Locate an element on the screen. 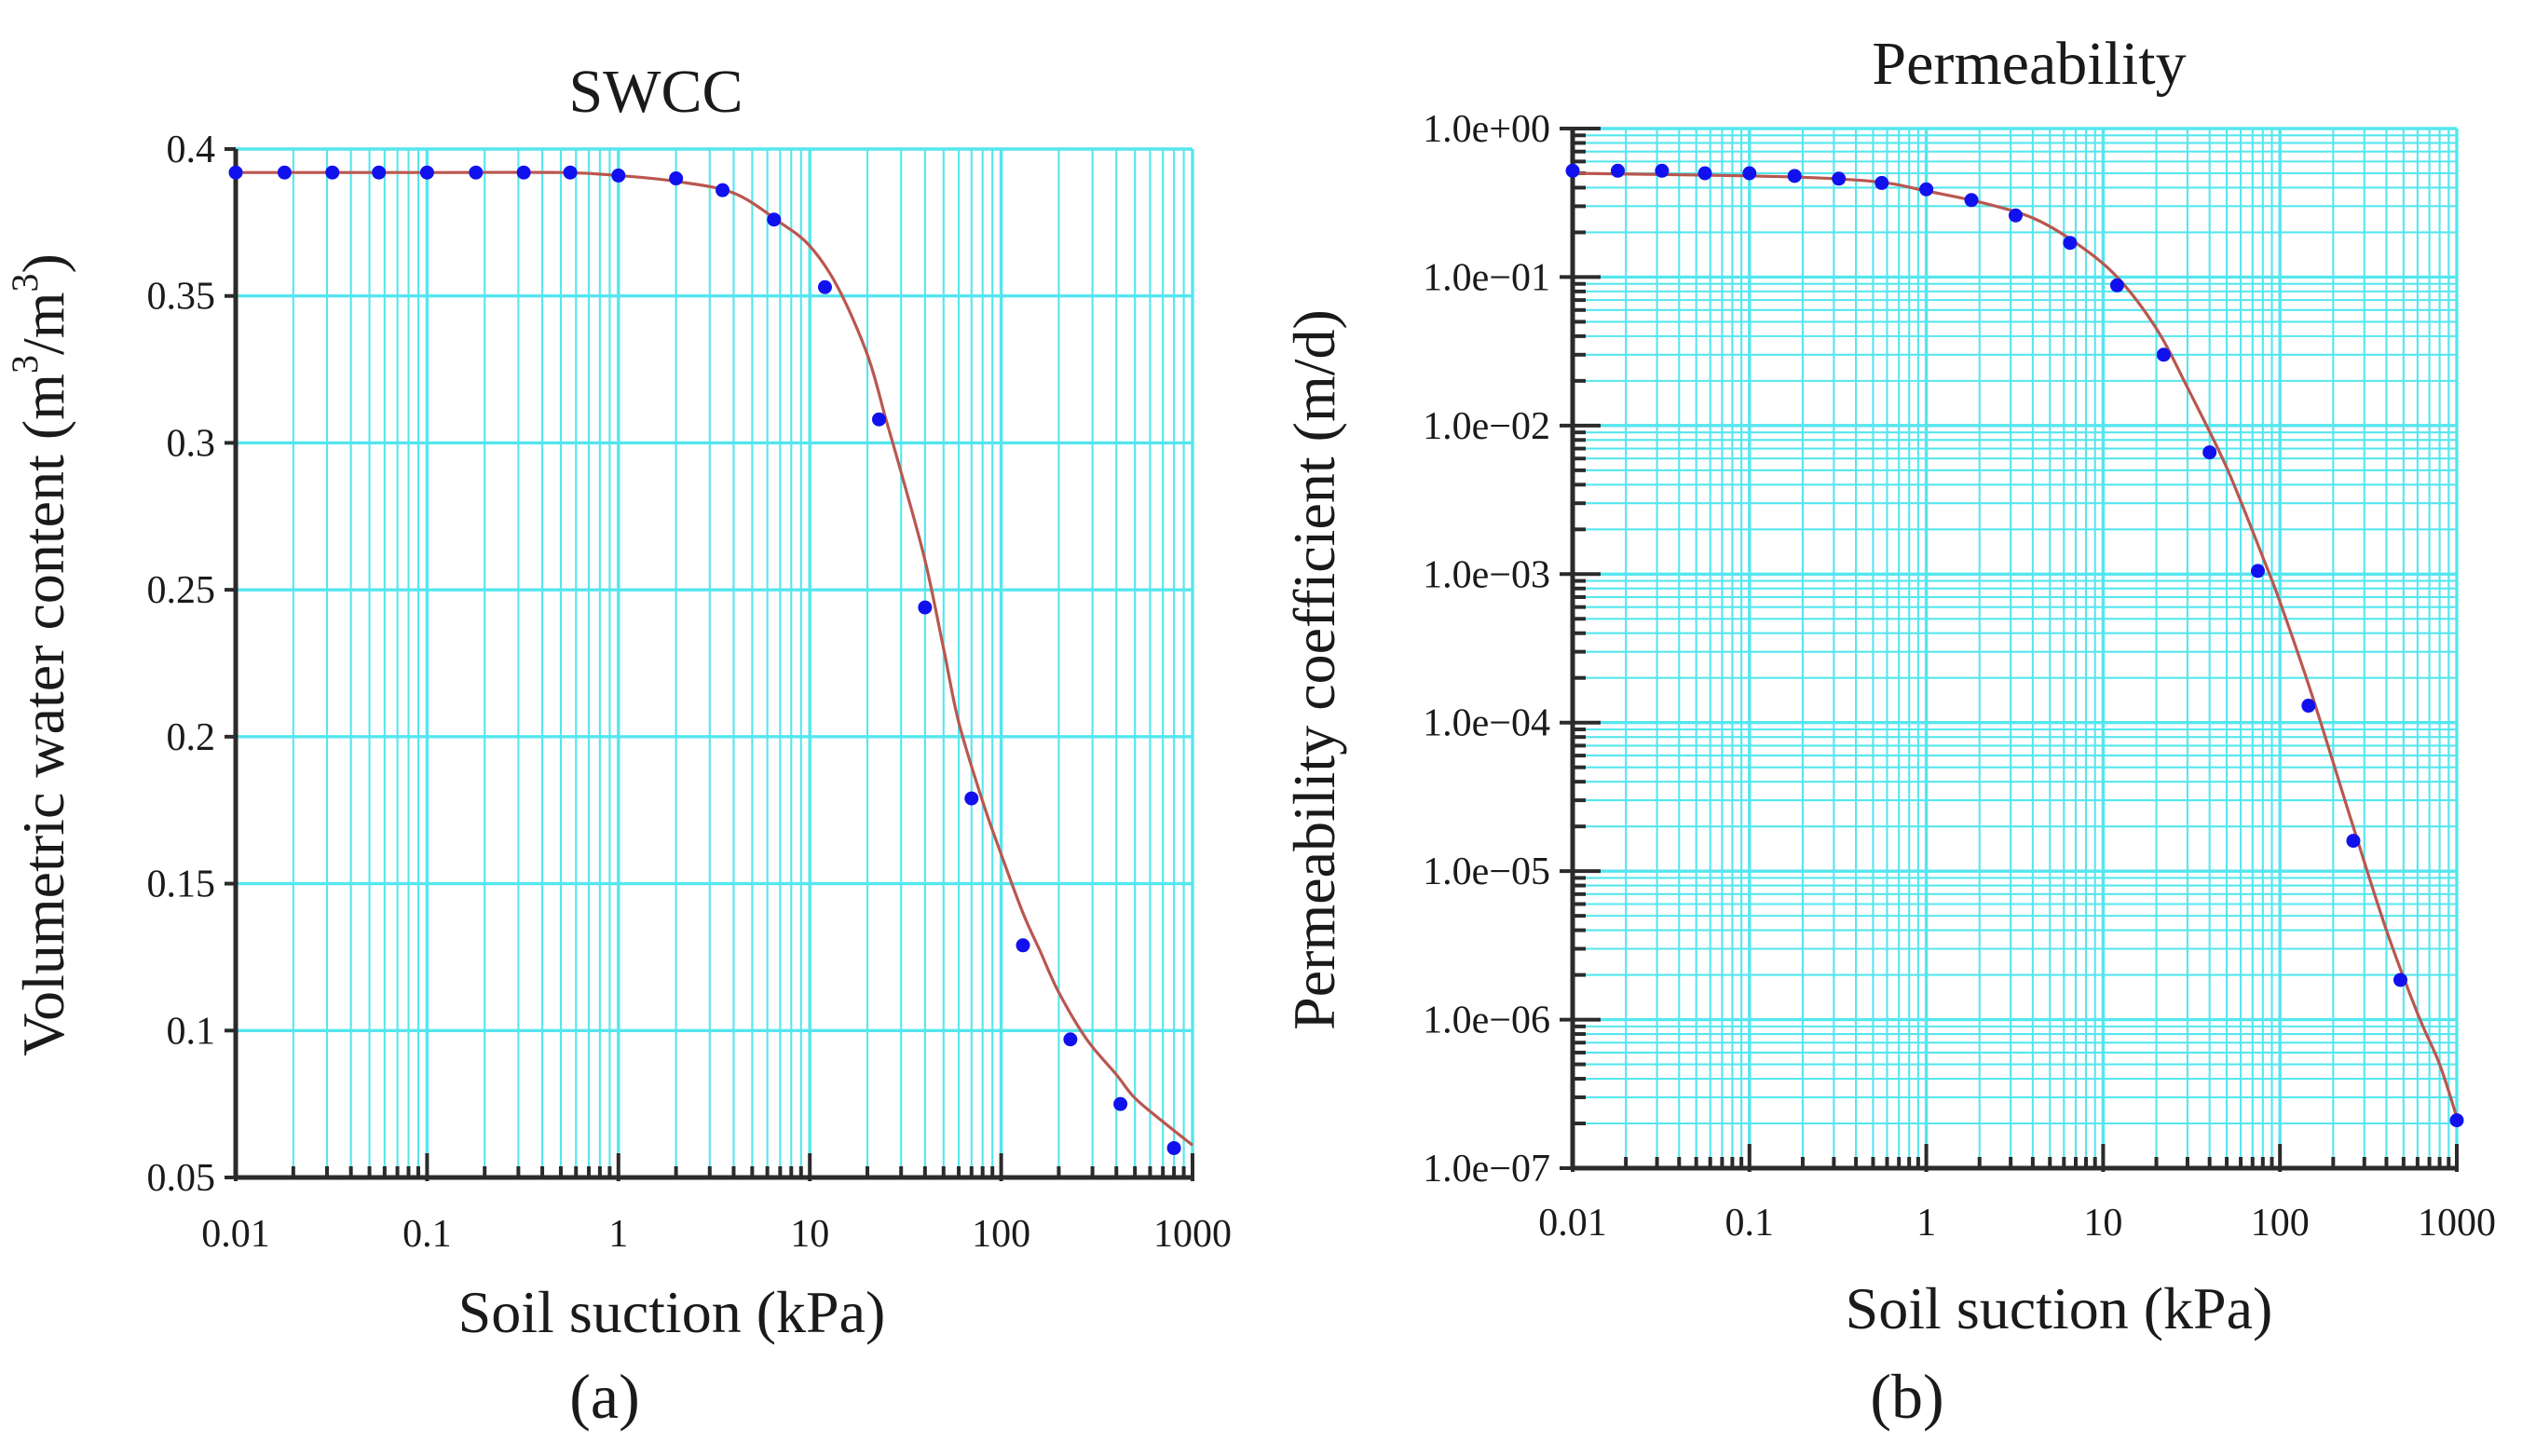 The height and width of the screenshot is (1456, 2522). swcc-y-tick-label: 0.2 is located at coordinates (191, 737).